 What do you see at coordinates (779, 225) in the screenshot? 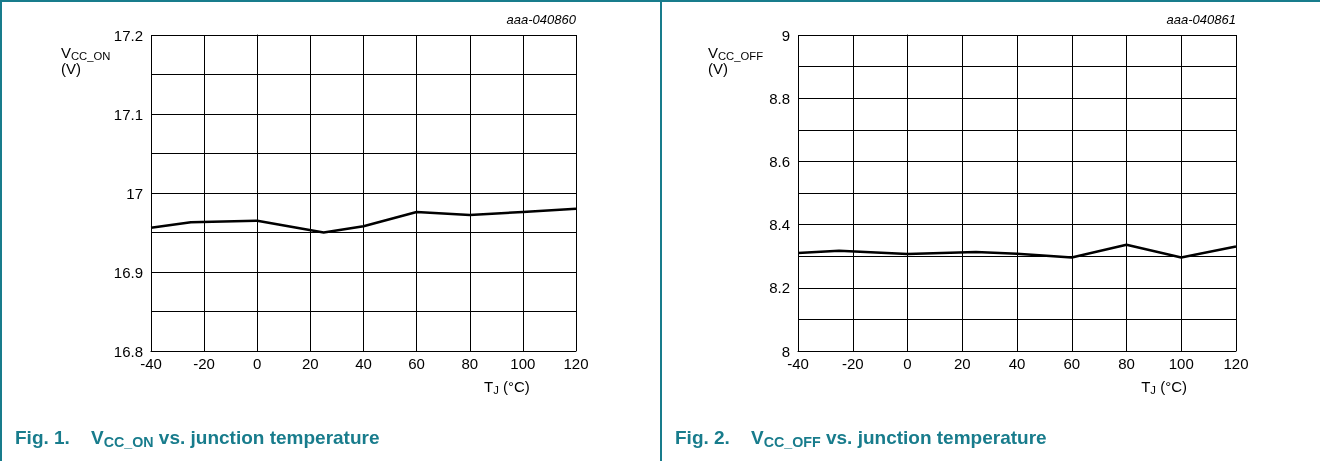
I see `y-tick-label: 8.4` at bounding box center [779, 225].